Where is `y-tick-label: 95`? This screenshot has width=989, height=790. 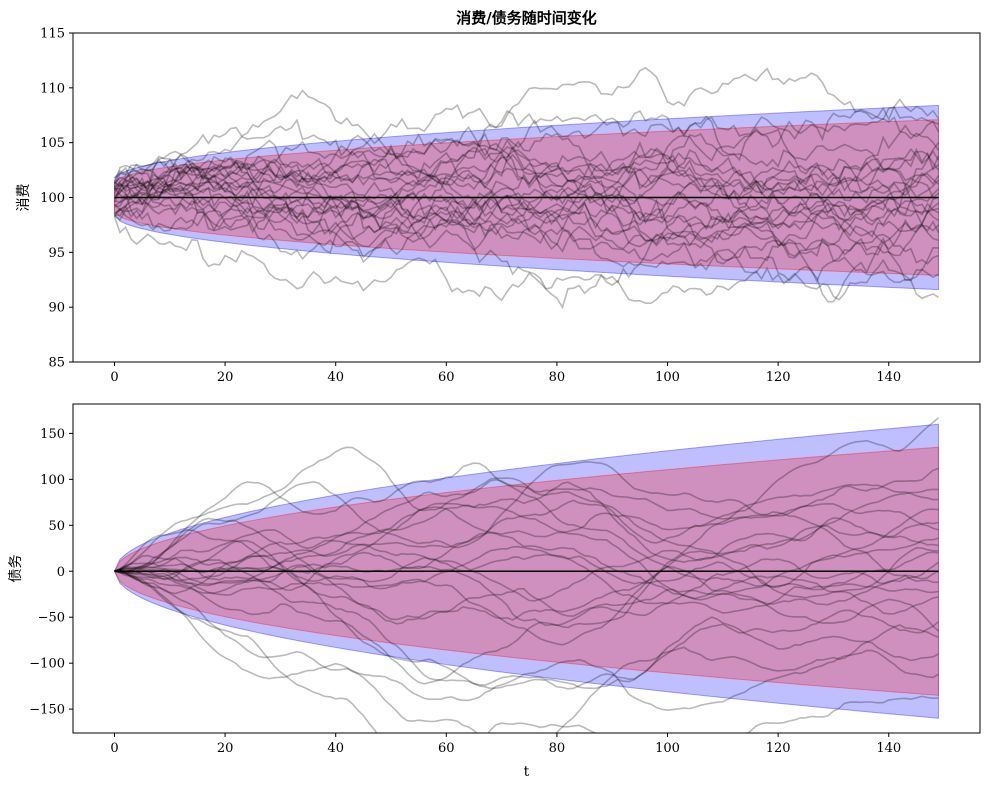
y-tick-label: 95 is located at coordinates (56, 253).